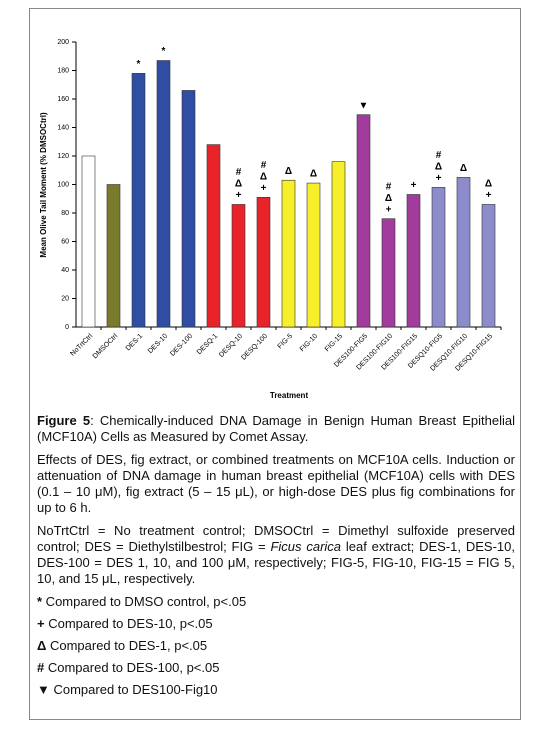 Image resolution: width=543 pixels, height=731 pixels. What do you see at coordinates (40, 601) in the screenshot?
I see `note-symbol: *` at bounding box center [40, 601].